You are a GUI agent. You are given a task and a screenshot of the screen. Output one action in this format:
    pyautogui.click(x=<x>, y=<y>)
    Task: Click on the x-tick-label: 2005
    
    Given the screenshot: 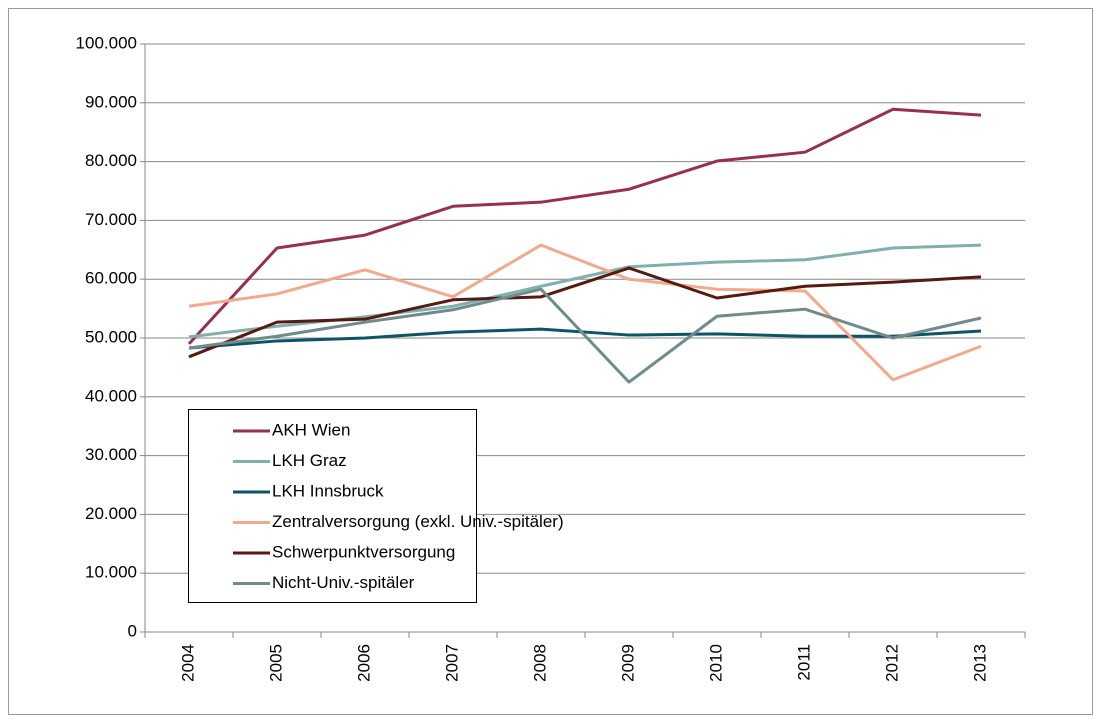 What is the action you would take?
    pyautogui.click(x=275, y=663)
    